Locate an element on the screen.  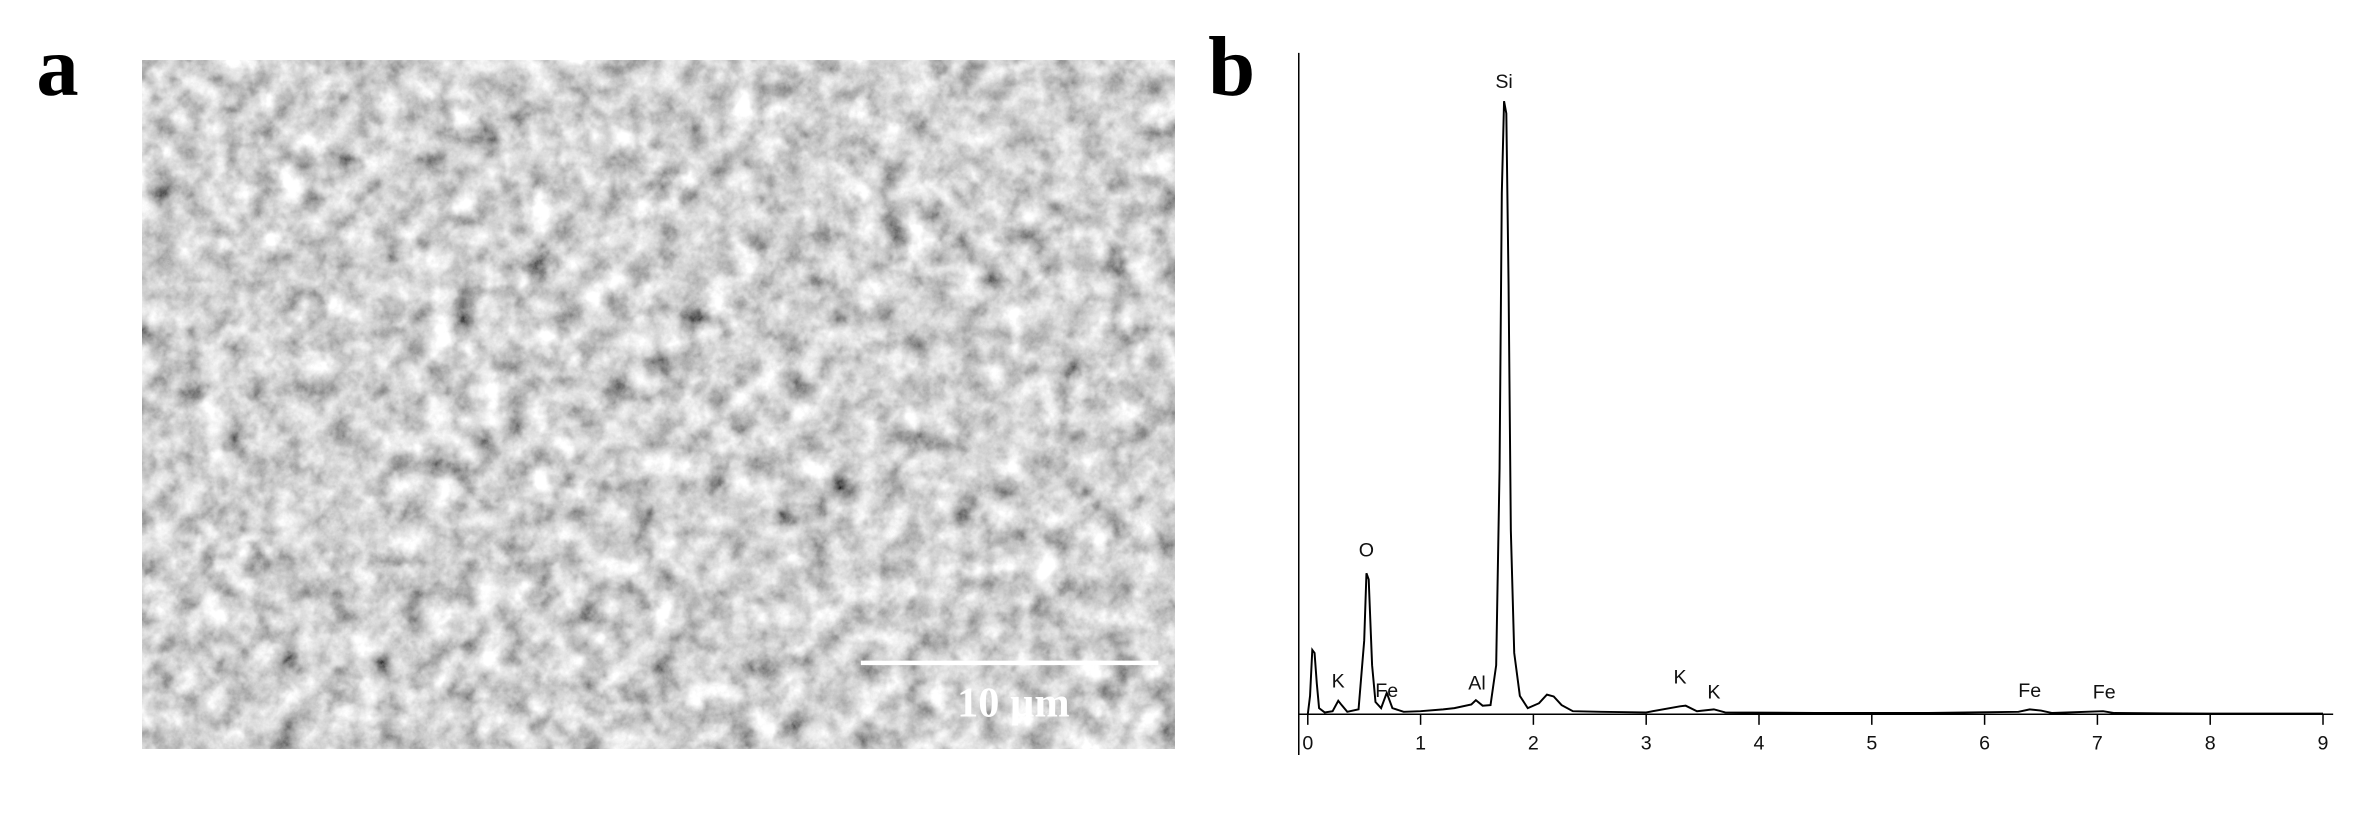
peak-label: Al is located at coordinates (1476, 683).